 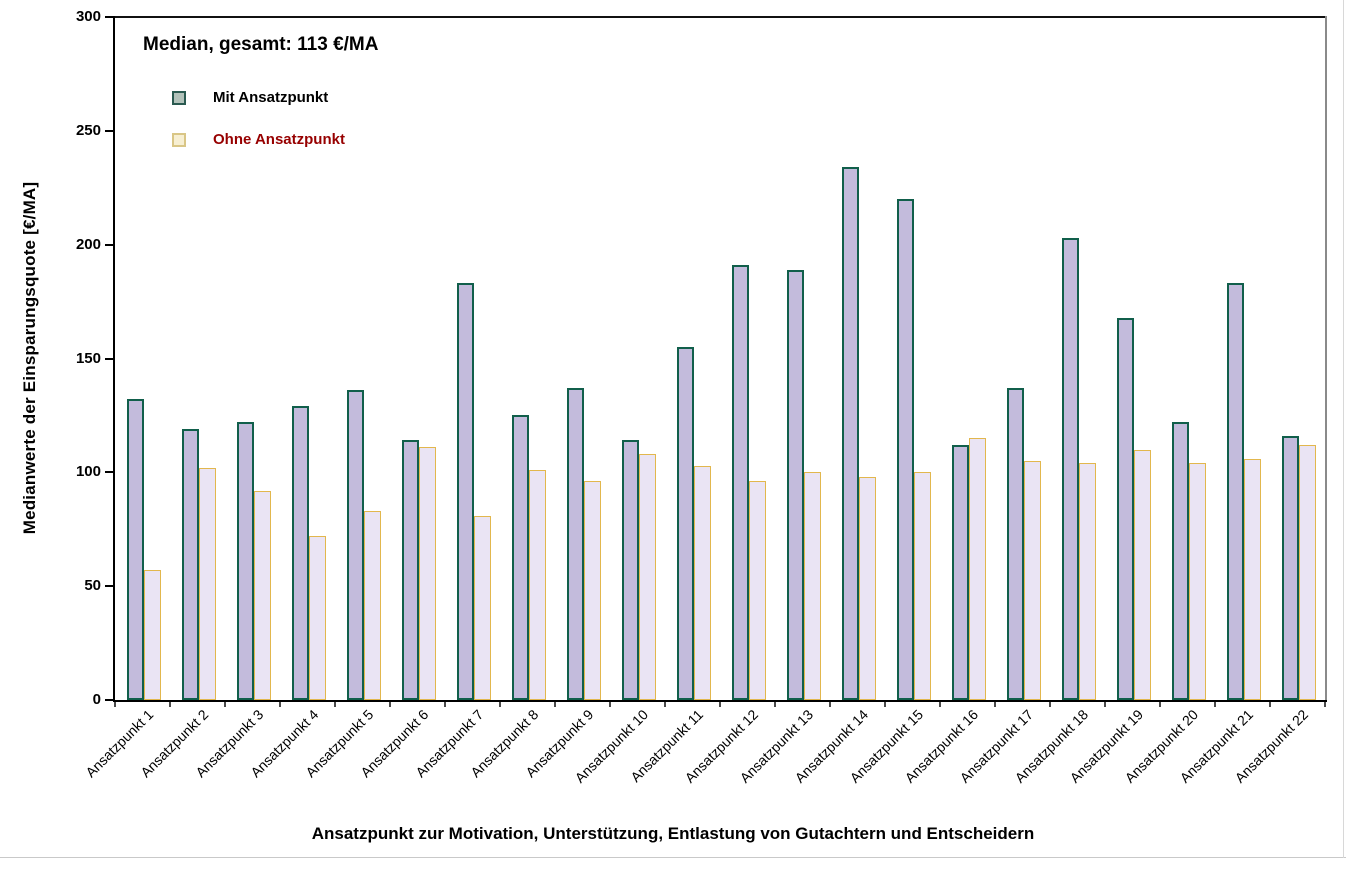 What do you see at coordinates (29, 358) in the screenshot?
I see `y-axis-title: Medianwerte der Einsparungsquote [€/MA]` at bounding box center [29, 358].